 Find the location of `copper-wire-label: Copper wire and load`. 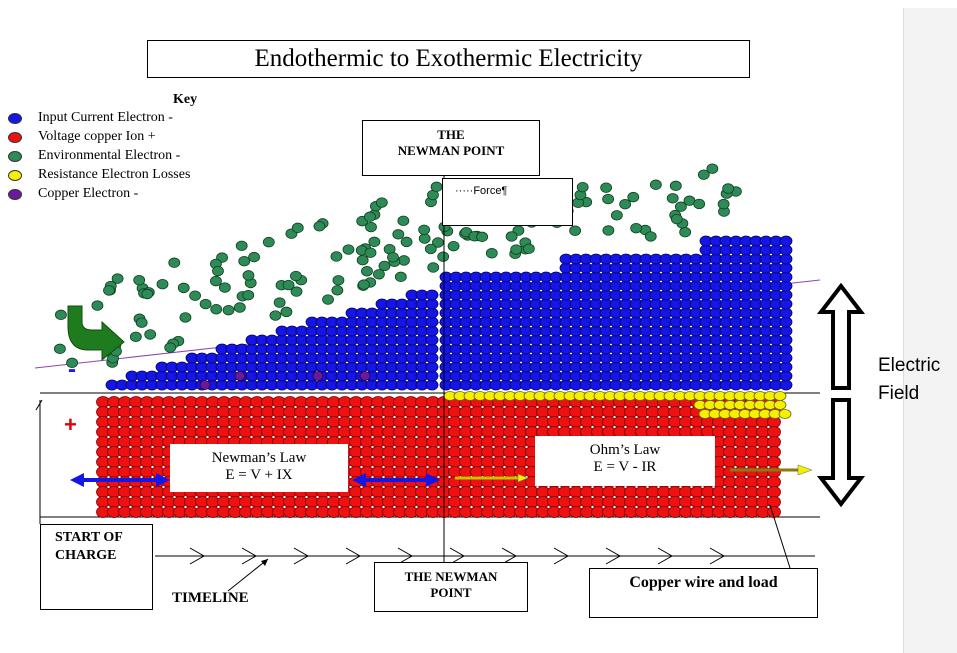

copper-wire-label: Copper wire and load is located at coordinates (703, 582).